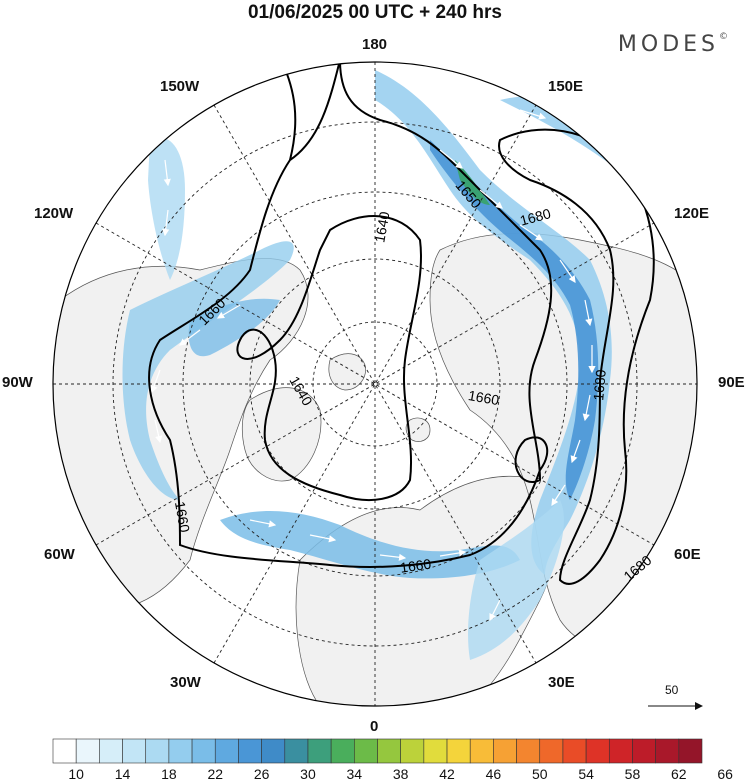 Image resolution: width=750 pixels, height=782 pixels. What do you see at coordinates (418, 429) in the screenshot?
I see `land-svalbard` at bounding box center [418, 429].